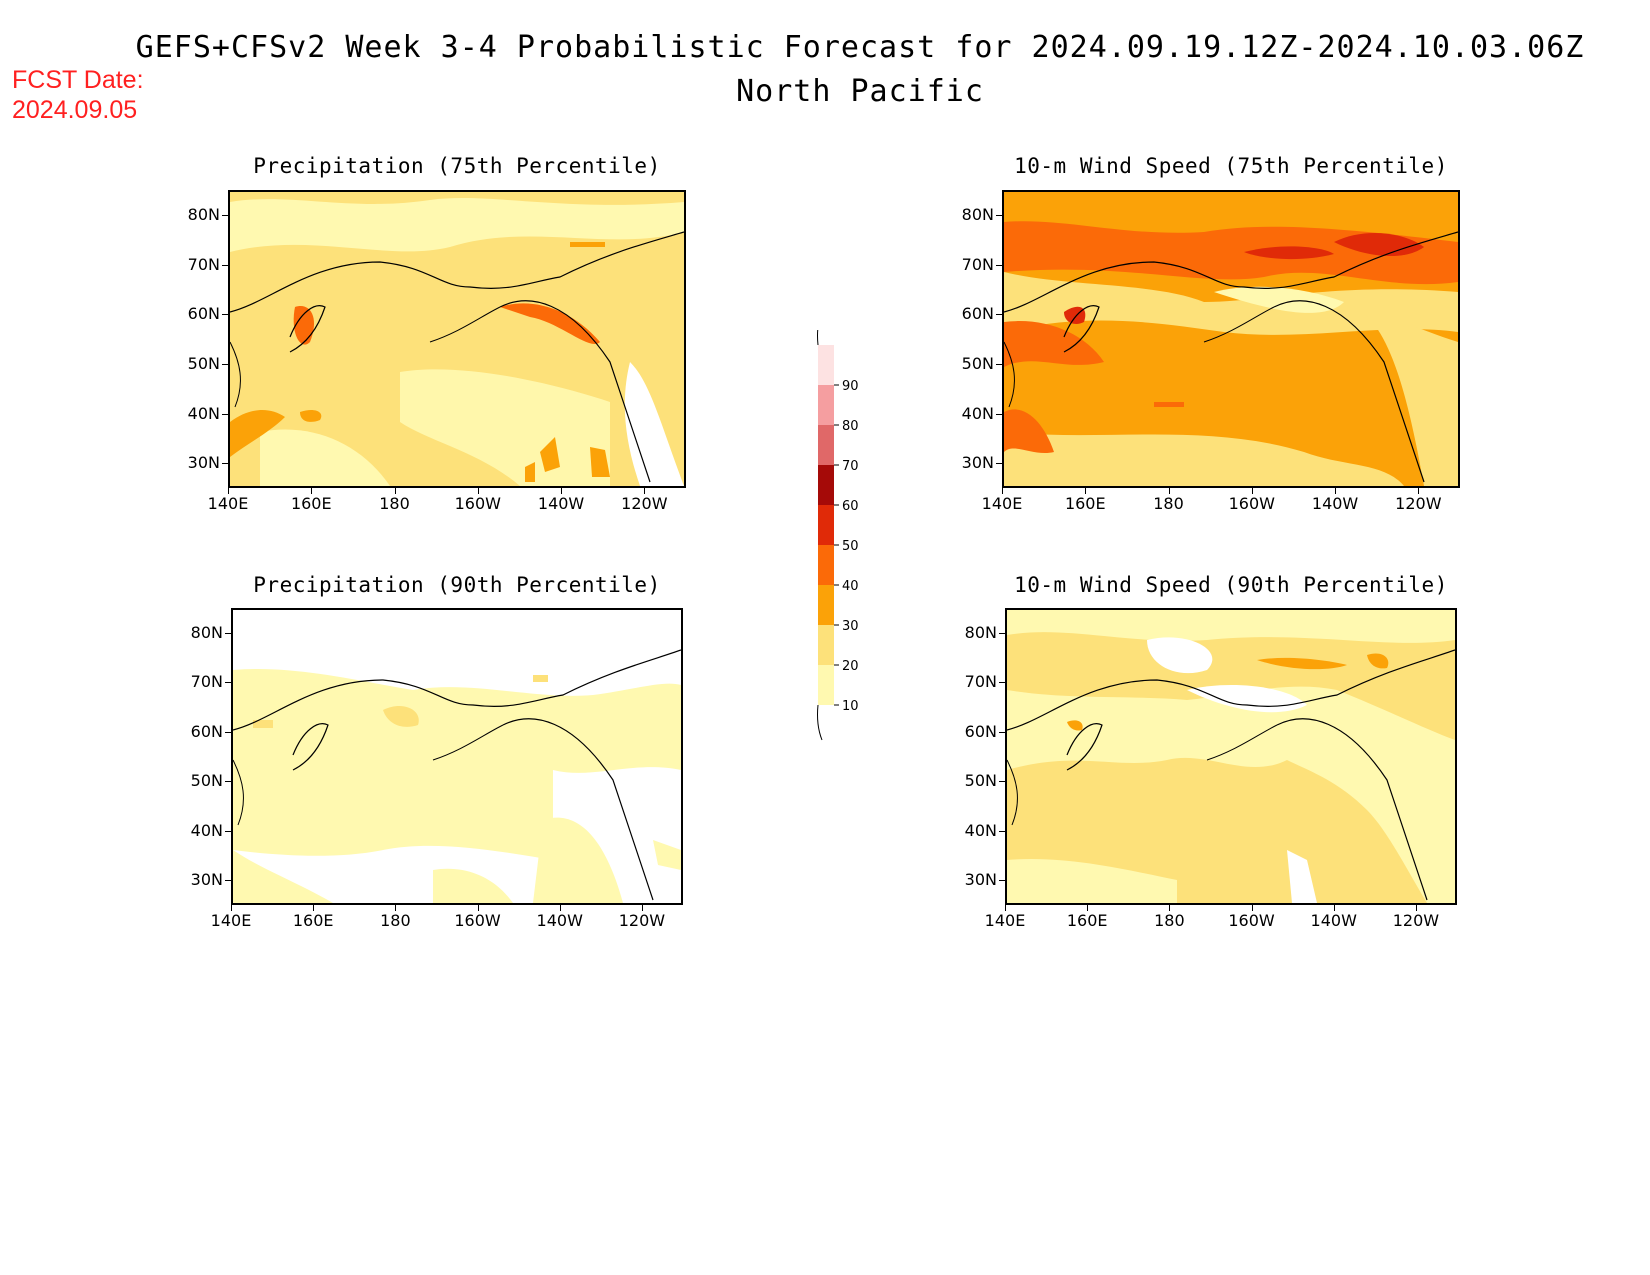  I want to click on fcst-date-value: 2024.09.05, so click(75, 110).